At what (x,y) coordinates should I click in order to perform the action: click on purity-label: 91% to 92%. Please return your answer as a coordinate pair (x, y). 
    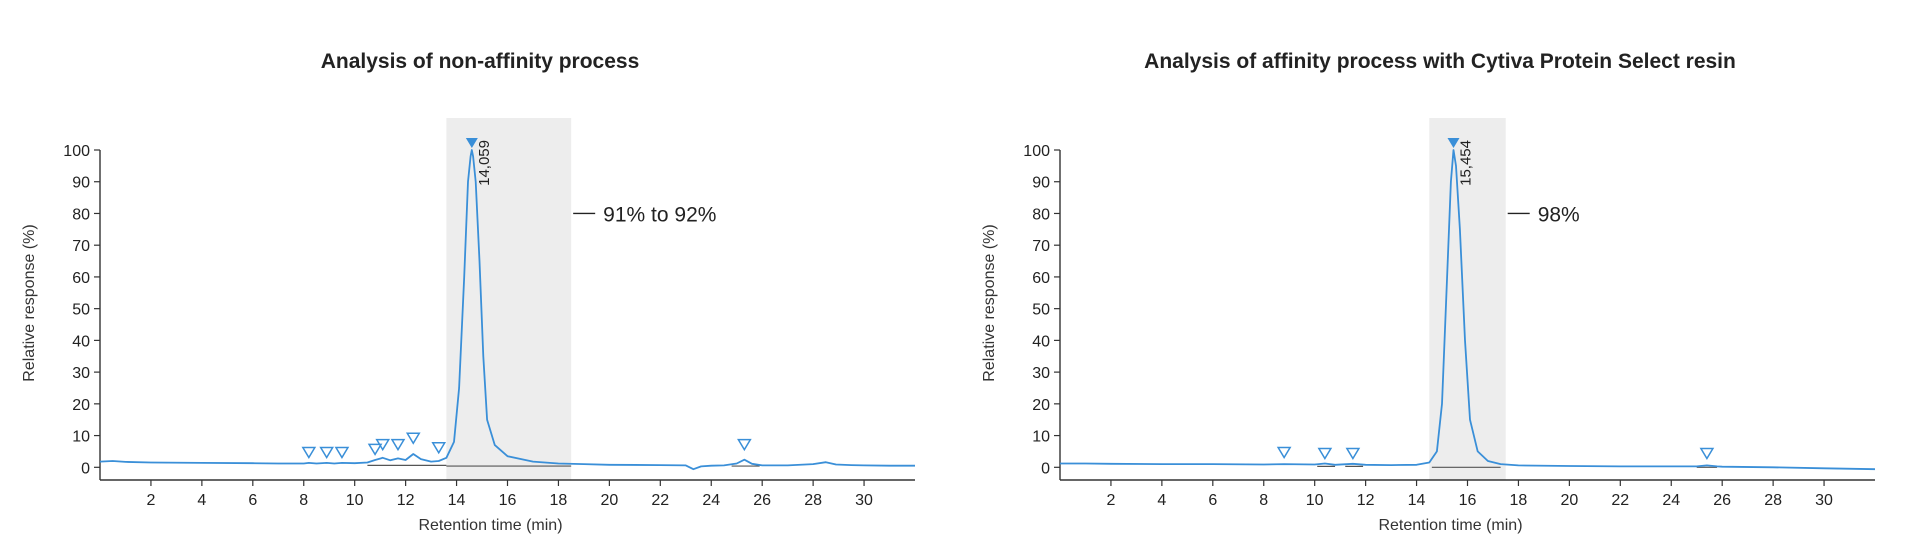
    Looking at the image, I should click on (659, 214).